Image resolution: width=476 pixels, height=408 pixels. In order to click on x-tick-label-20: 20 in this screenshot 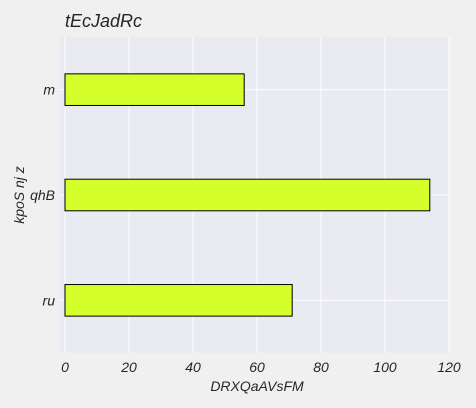, I will do `click(128, 367)`.